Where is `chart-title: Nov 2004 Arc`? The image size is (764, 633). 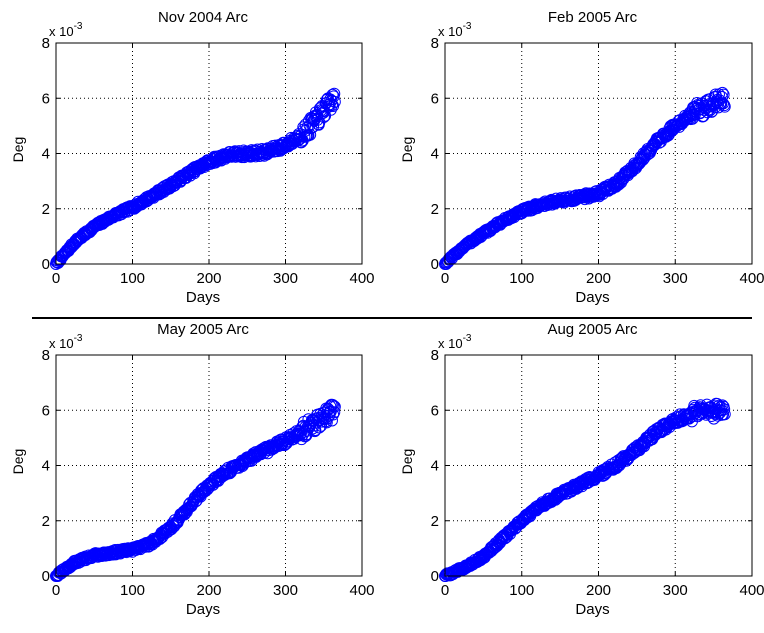
chart-title: Nov 2004 Arc is located at coordinates (203, 17).